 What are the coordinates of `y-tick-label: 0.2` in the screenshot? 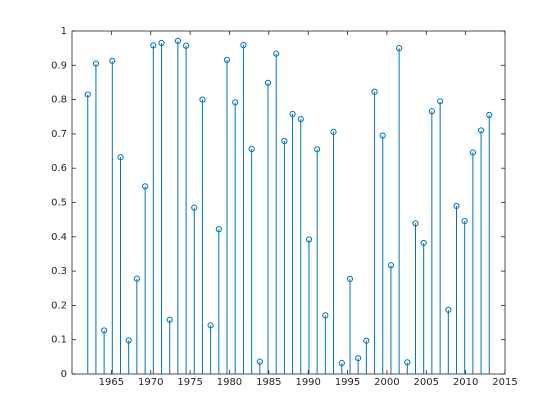 It's located at (59, 305).